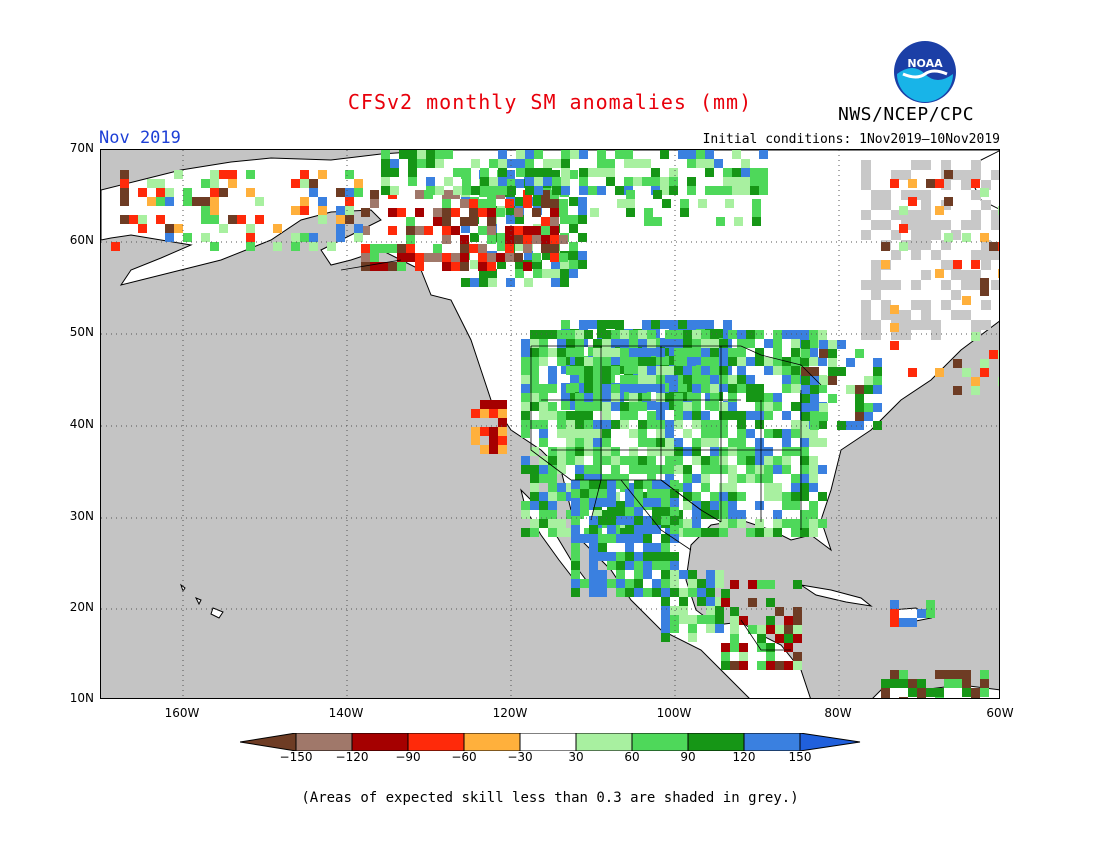 The width and height of the screenshot is (1100, 850). Describe the element at coordinates (1000, 713) in the screenshot. I see `lon-label: 60W` at that location.